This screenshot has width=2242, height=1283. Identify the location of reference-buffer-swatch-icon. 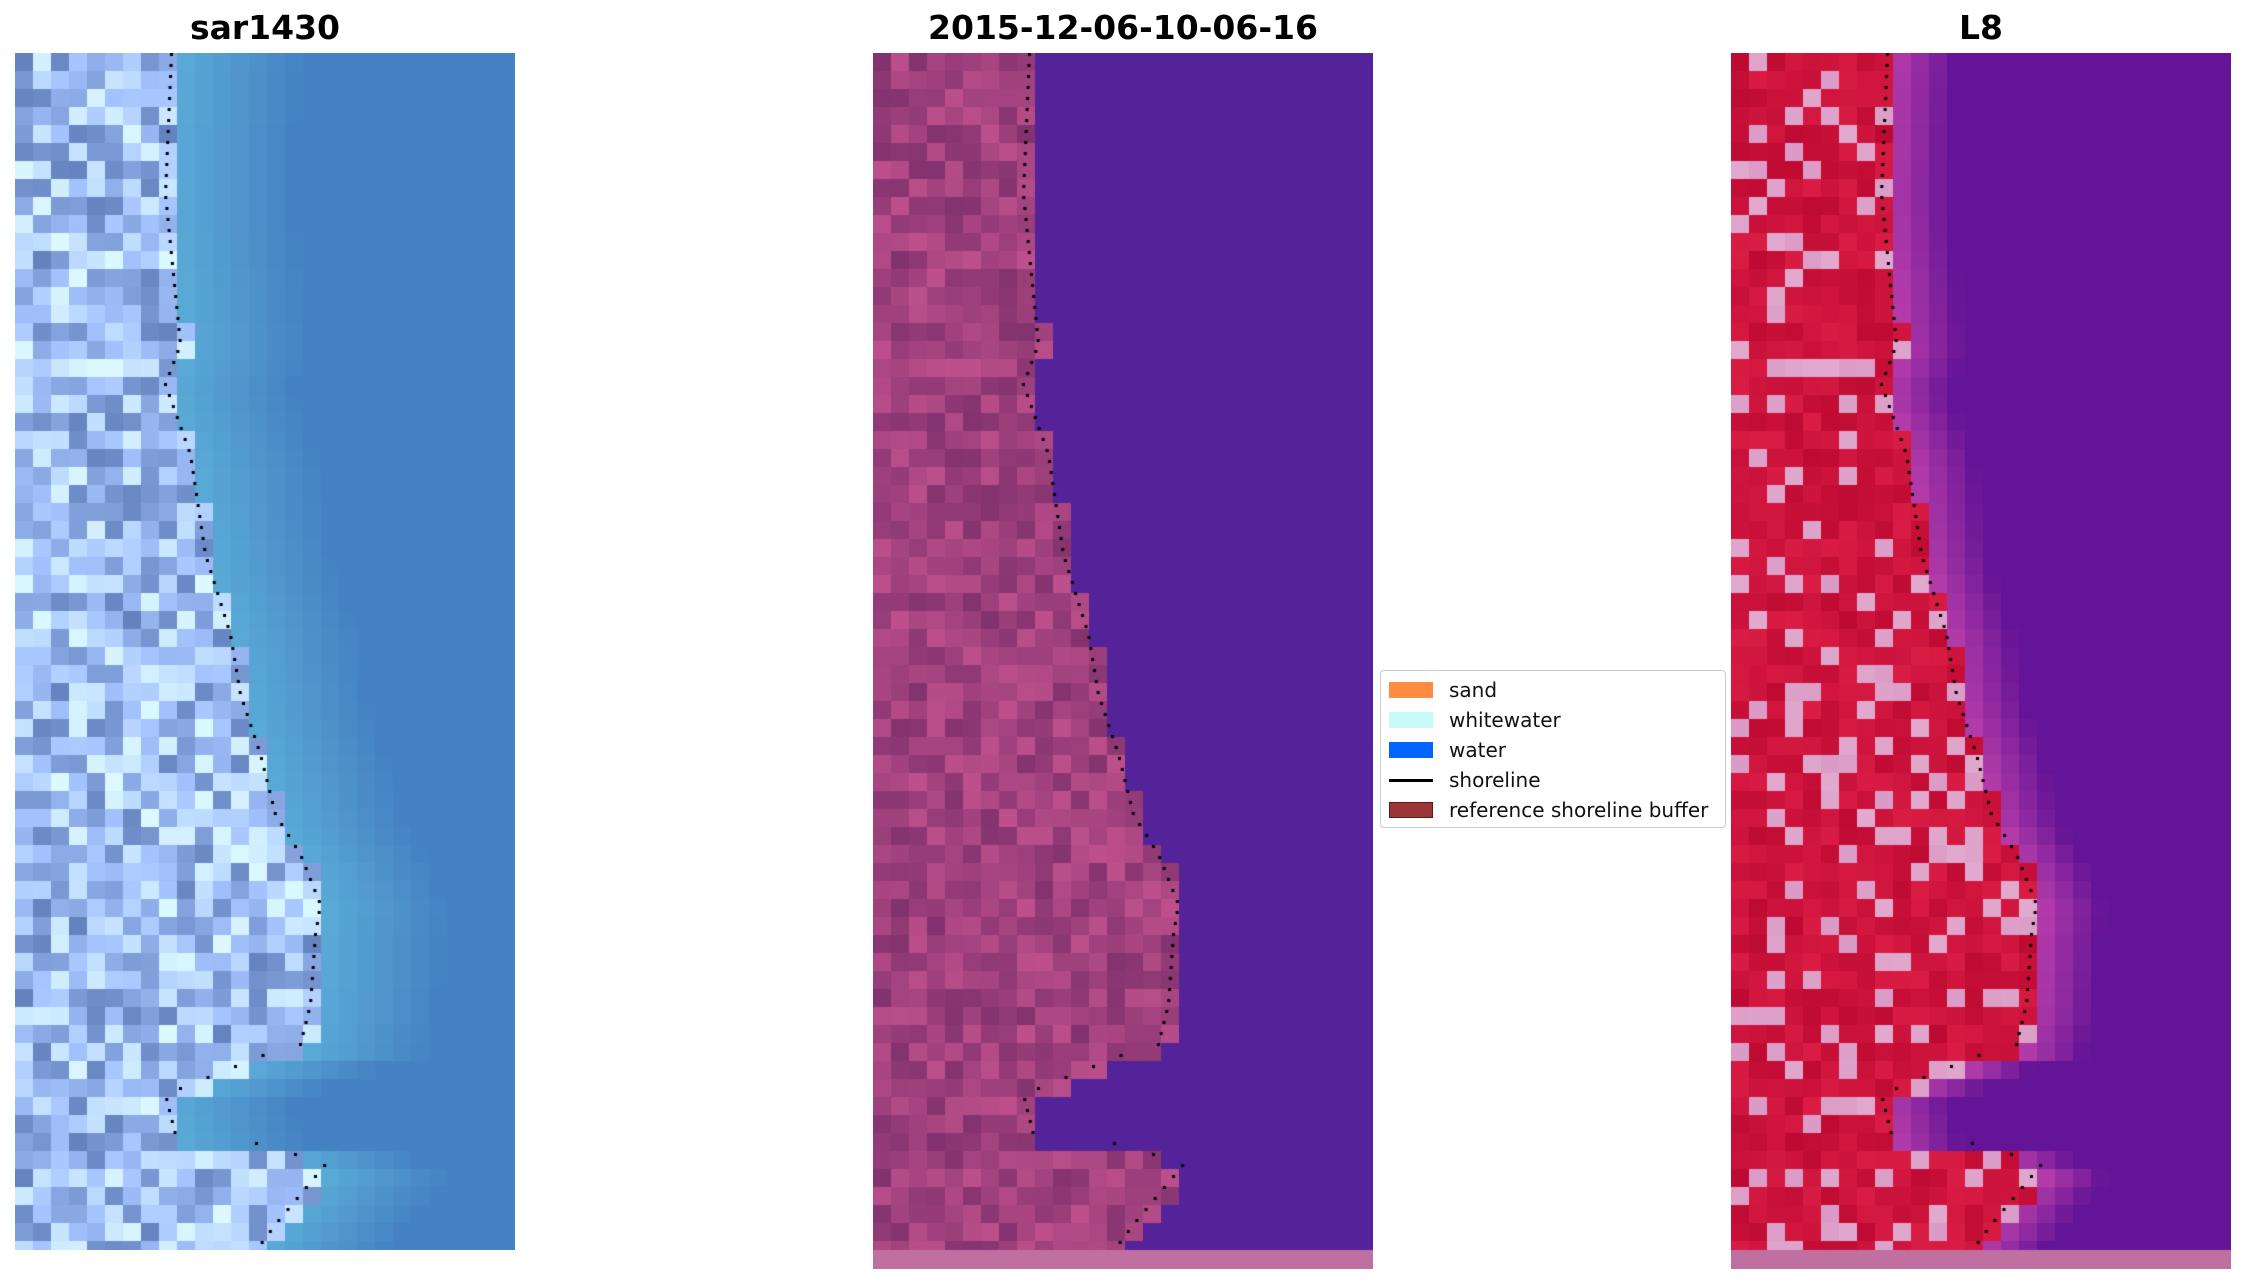
(1411, 810).